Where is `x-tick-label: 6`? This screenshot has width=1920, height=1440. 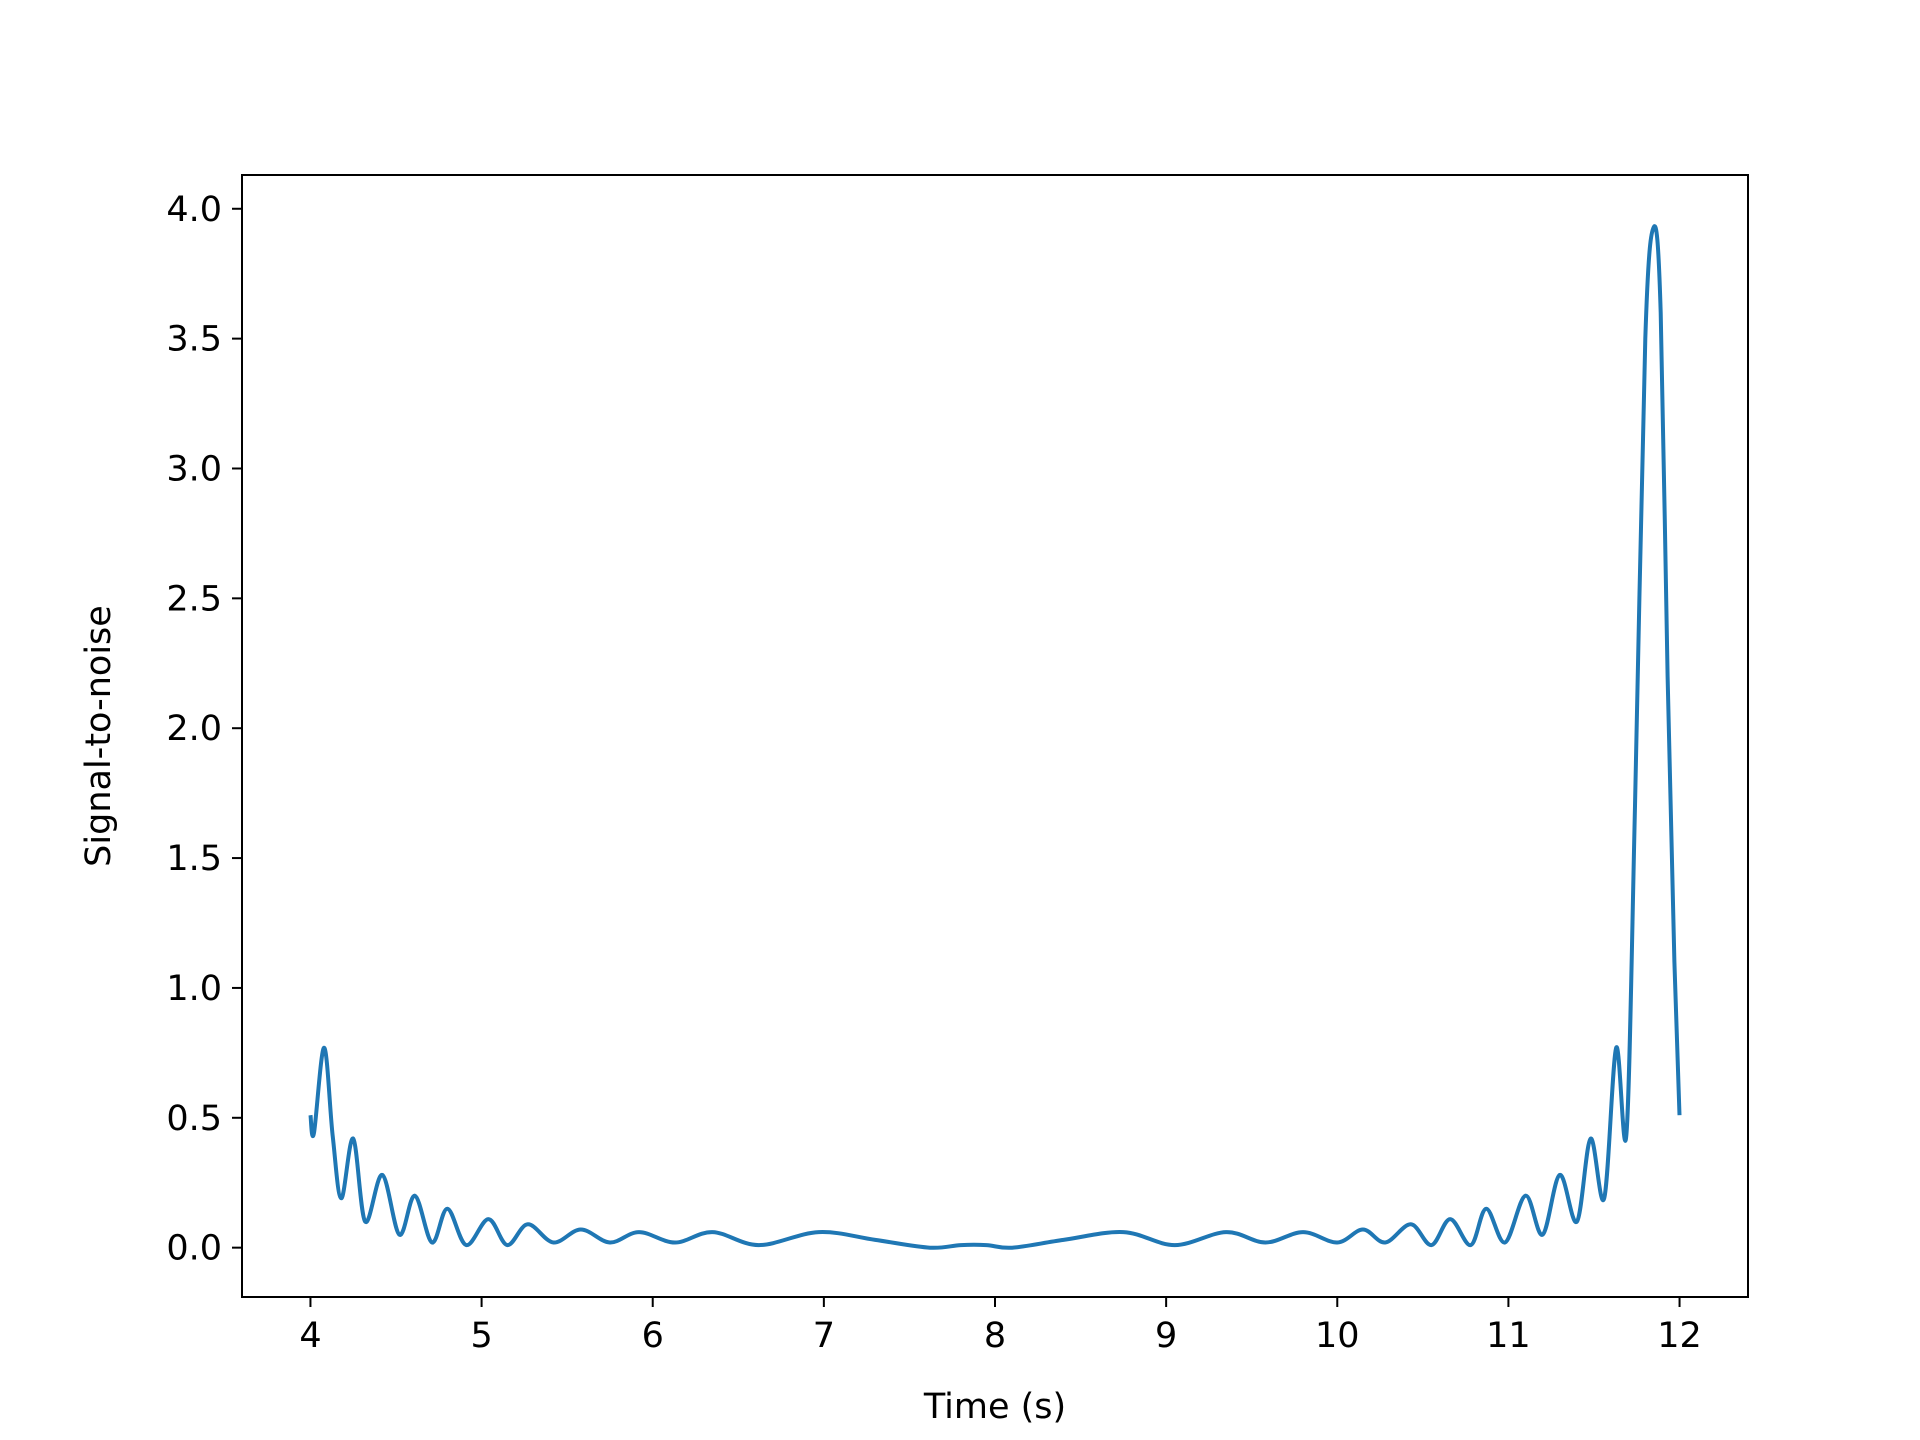 x-tick-label: 6 is located at coordinates (653, 1336).